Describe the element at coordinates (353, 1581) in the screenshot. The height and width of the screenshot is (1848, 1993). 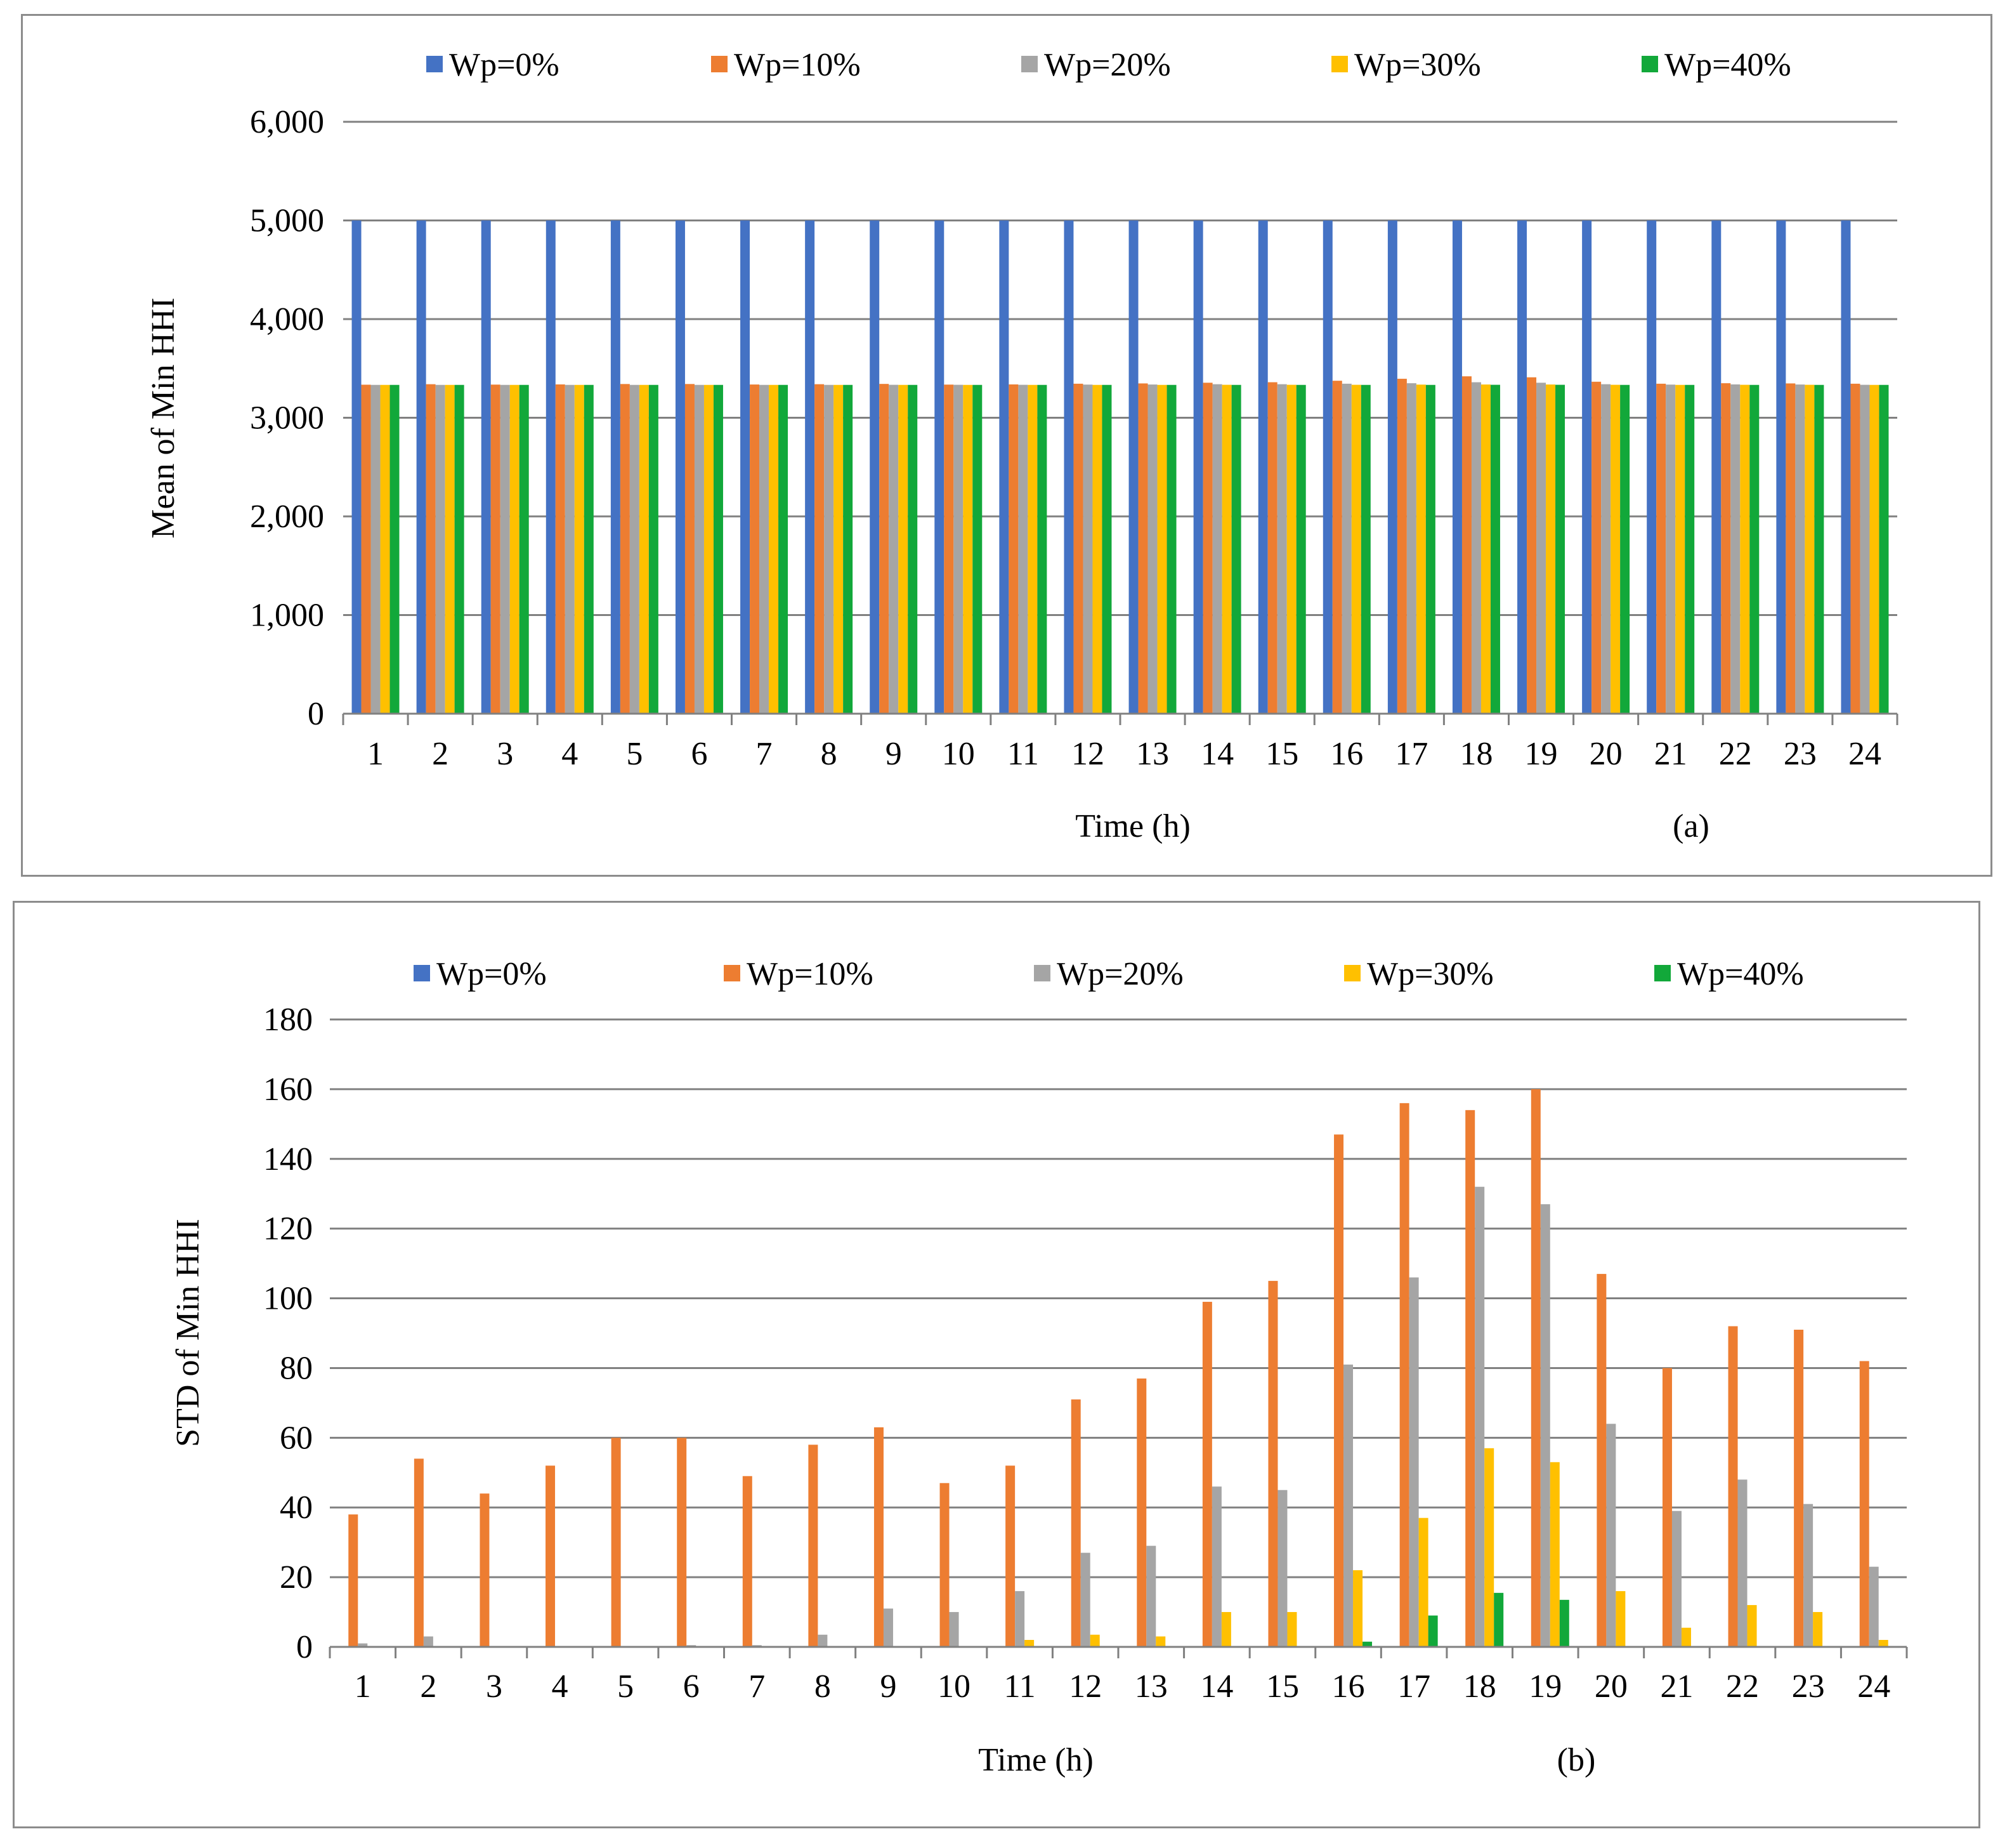
I see `b-bar-Wp=10%-t1` at that location.